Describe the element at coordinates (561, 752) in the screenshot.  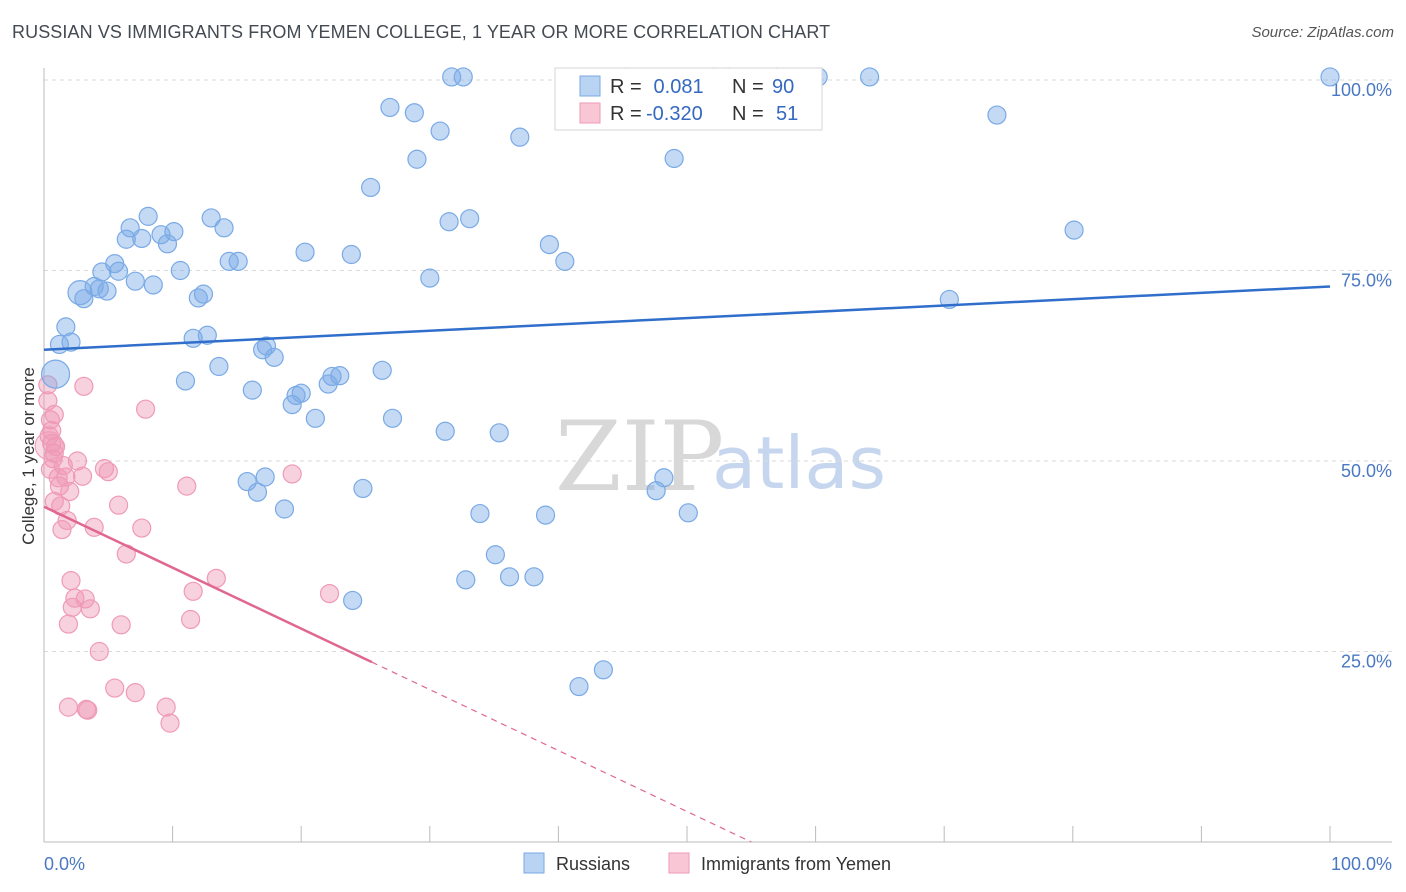
I see `trend-line-yemen-extension` at that location.